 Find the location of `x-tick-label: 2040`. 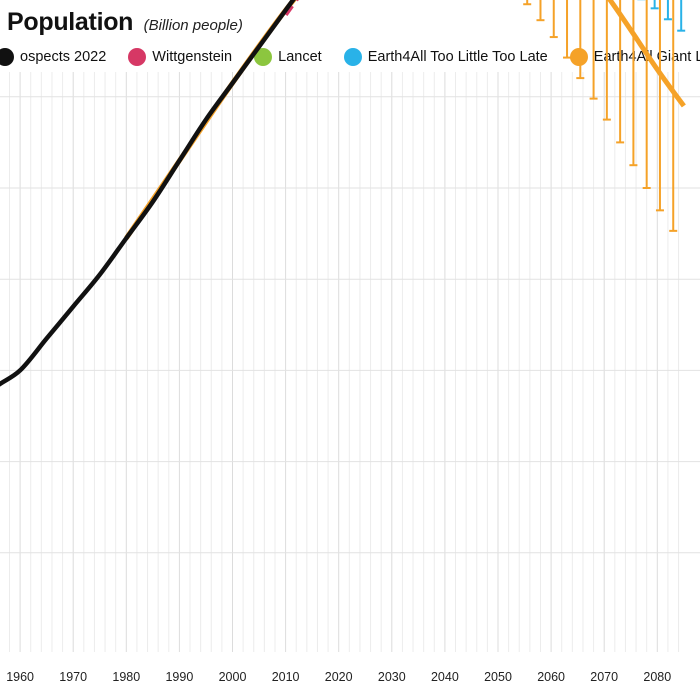

x-tick-label: 2040 is located at coordinates (445, 677).